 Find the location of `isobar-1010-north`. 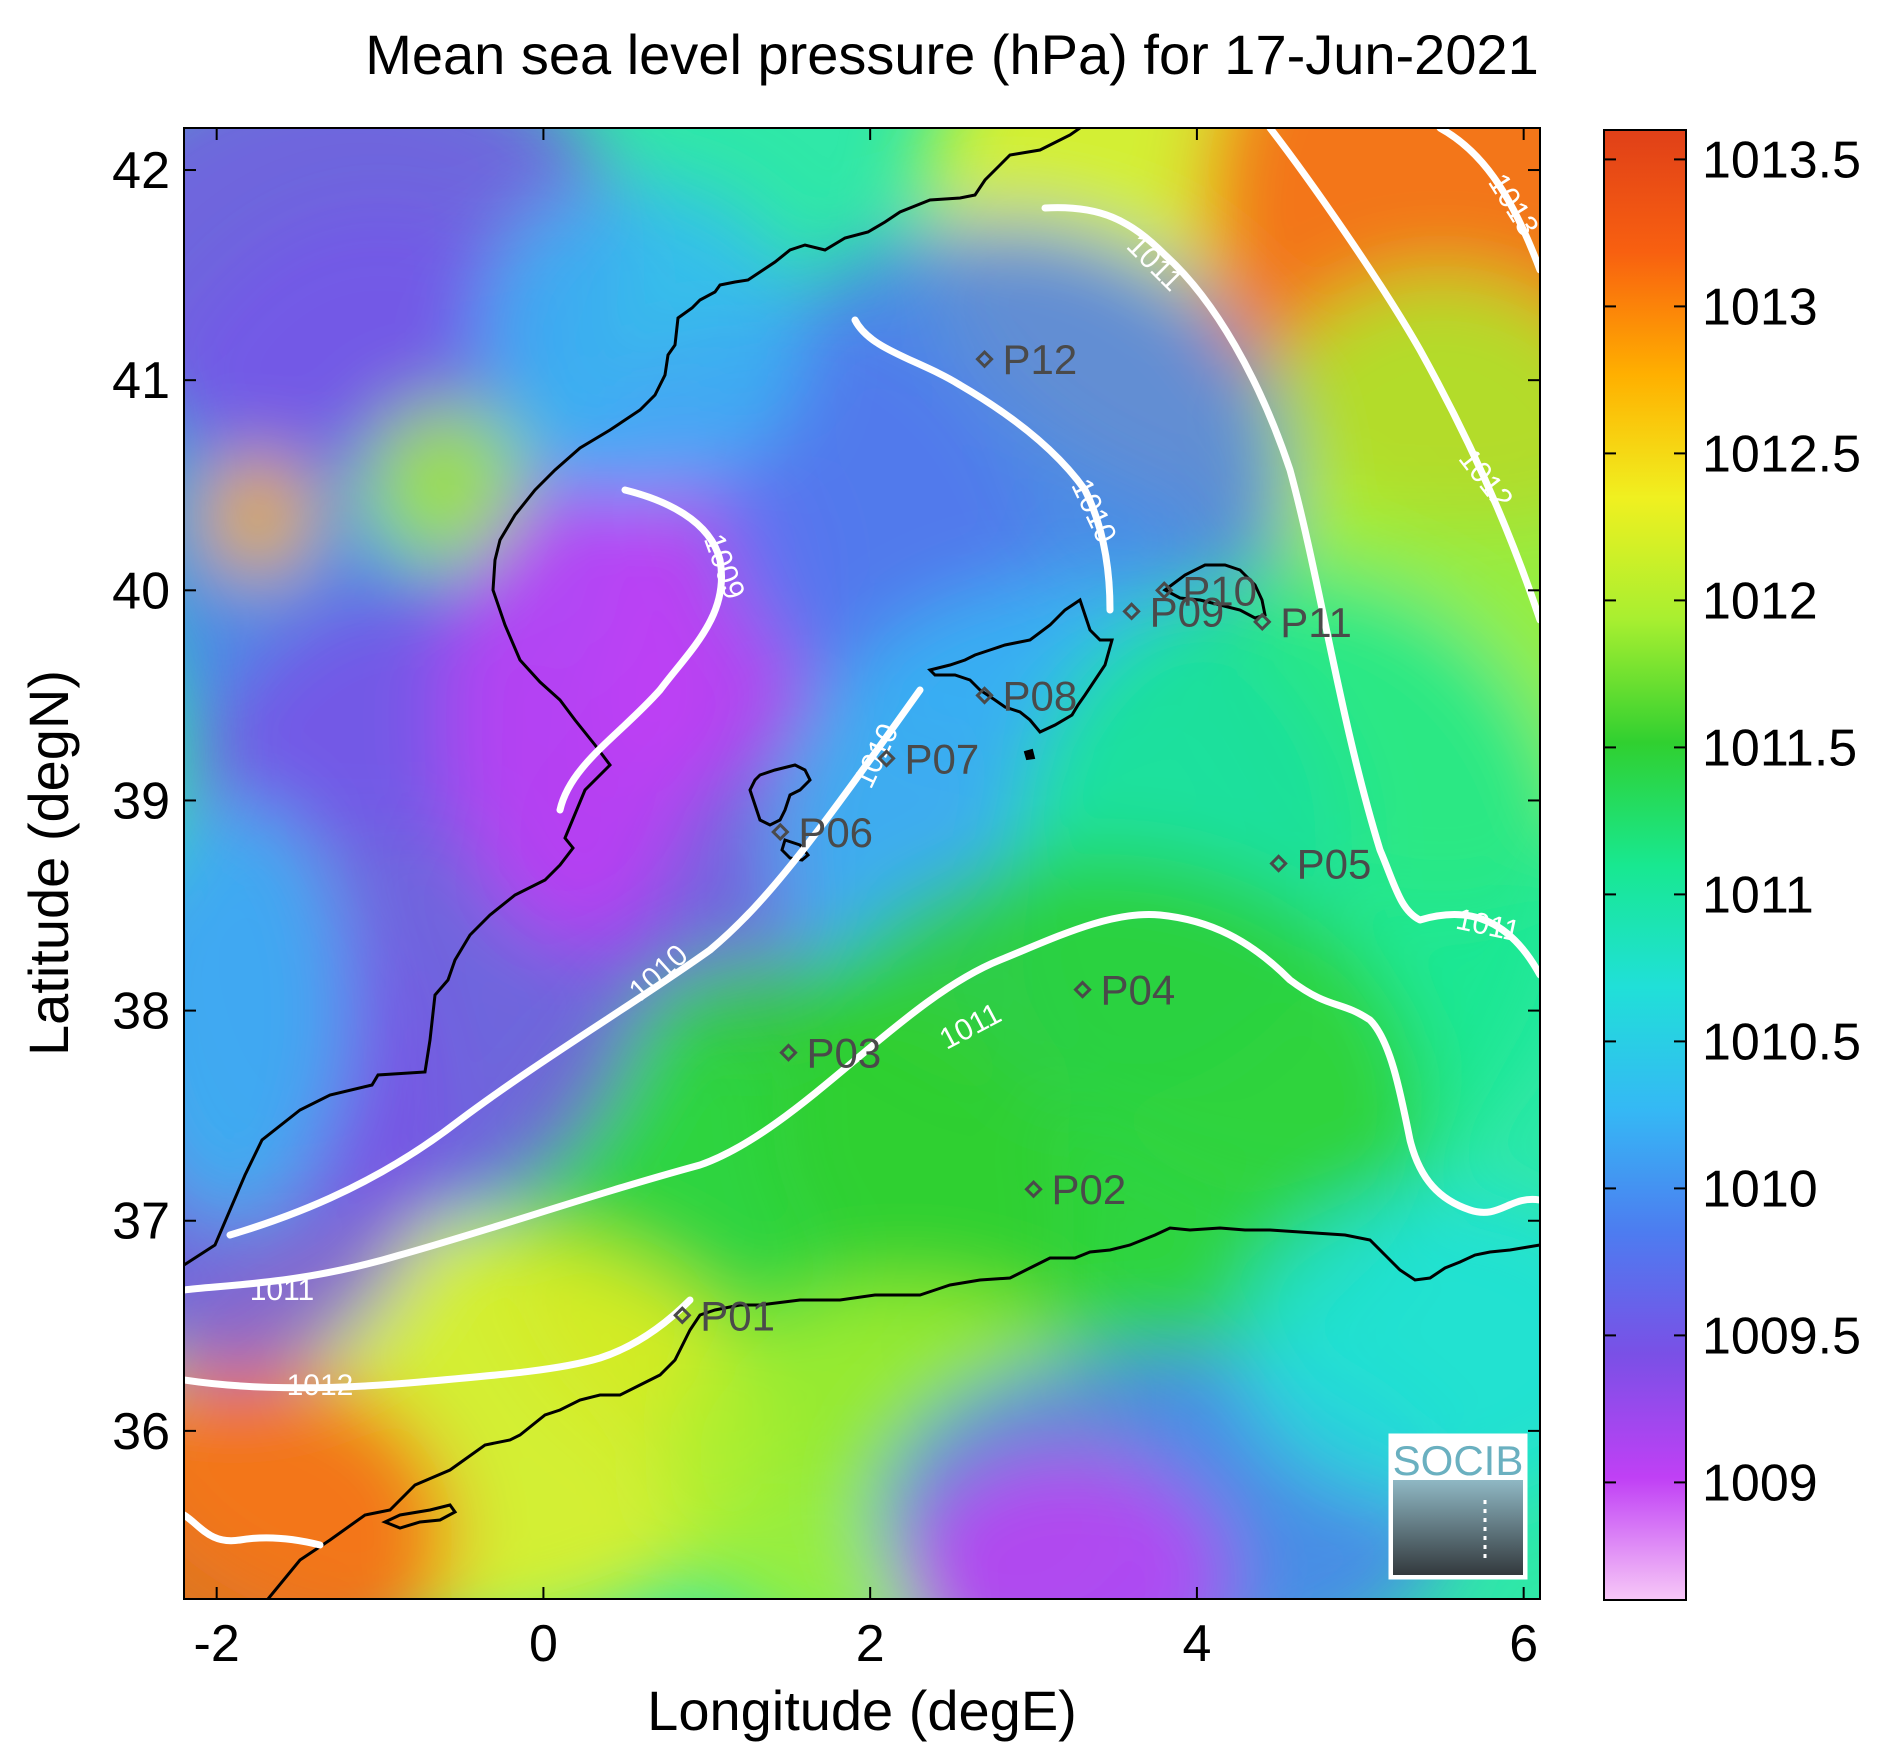

isobar-1010-north is located at coordinates (982, 465).